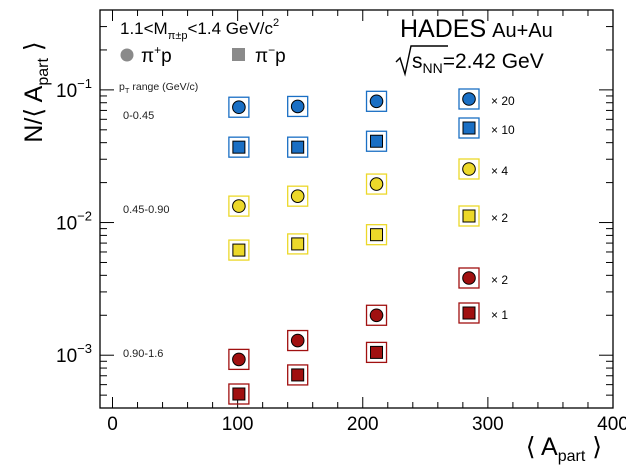 The width and height of the screenshot is (626, 468). I want to click on x-tick-label: 100, so click(238, 424).